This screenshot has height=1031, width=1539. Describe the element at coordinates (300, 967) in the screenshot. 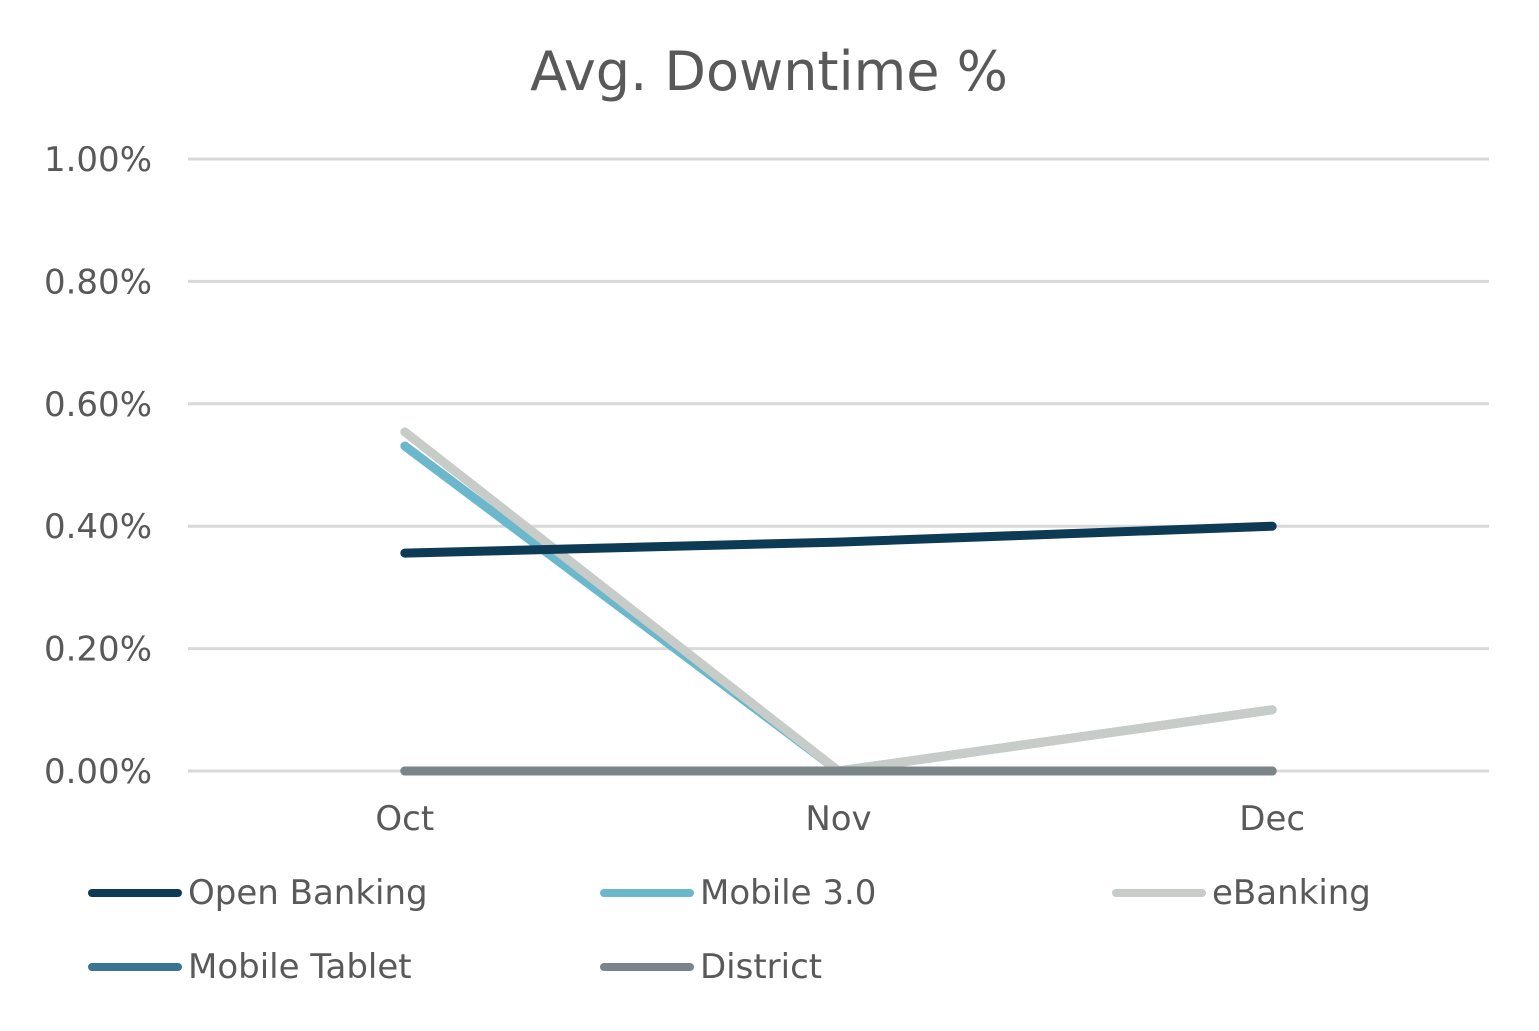

I see `legend-label: Mobile Tablet` at that location.